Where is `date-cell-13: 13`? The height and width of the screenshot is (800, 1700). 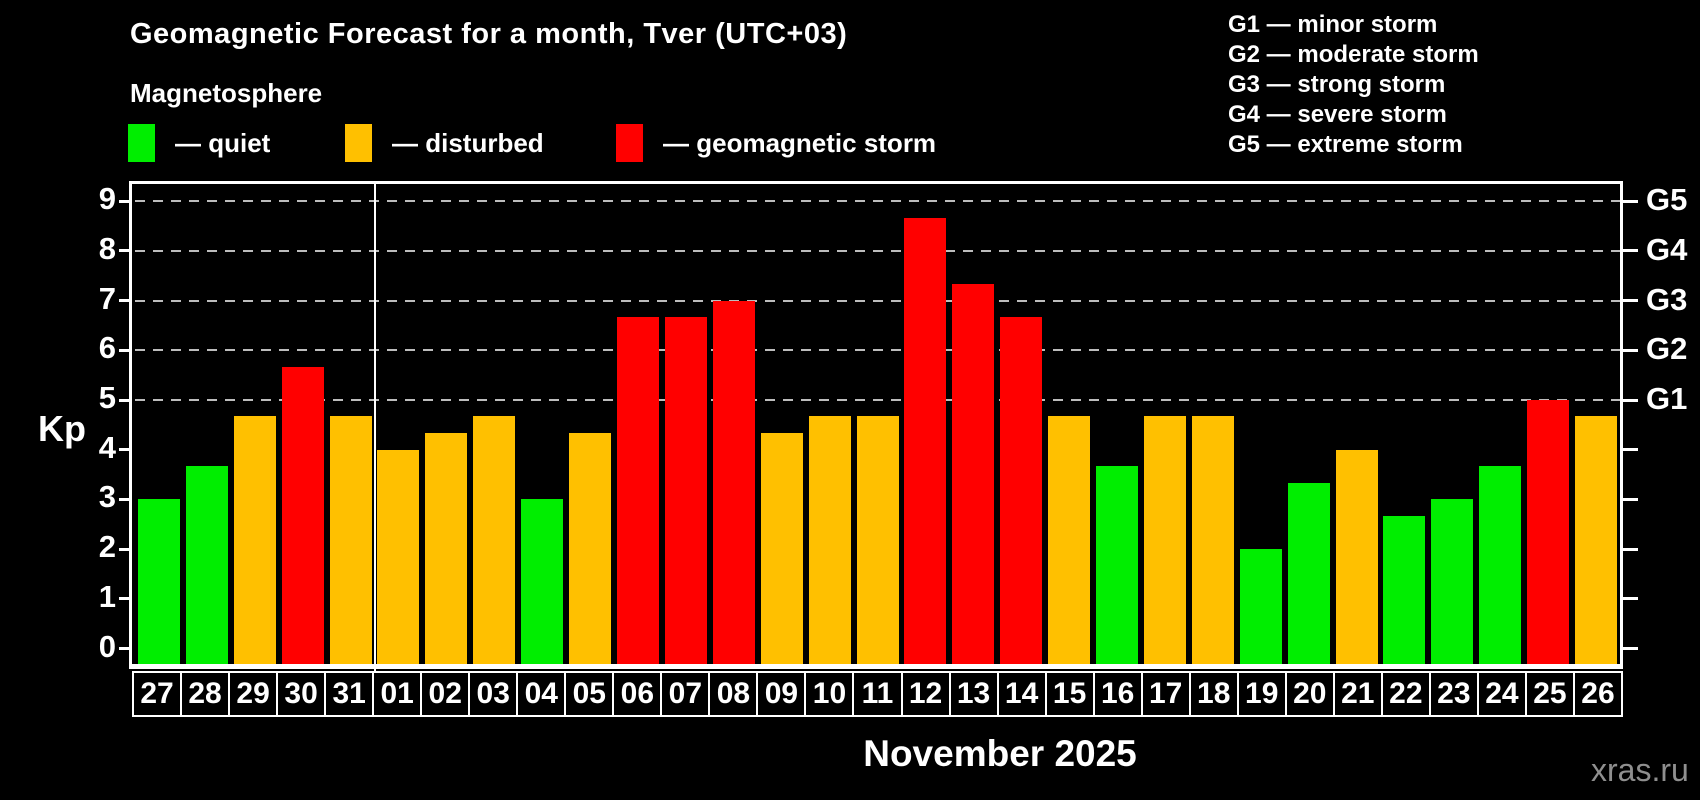
date-cell-13: 13 is located at coordinates (973, 694).